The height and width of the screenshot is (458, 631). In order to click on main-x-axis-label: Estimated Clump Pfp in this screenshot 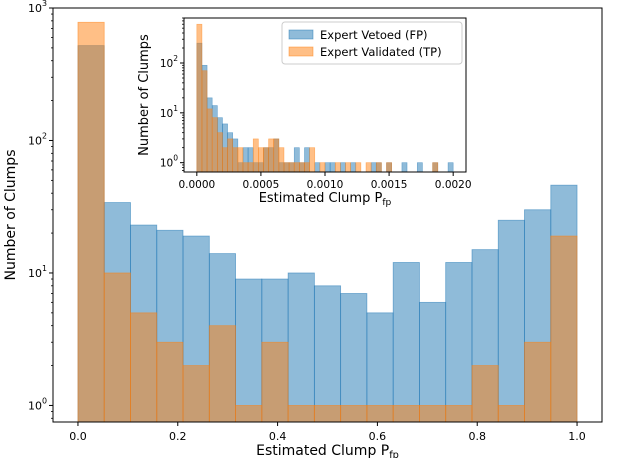, I will do `click(327, 450)`.